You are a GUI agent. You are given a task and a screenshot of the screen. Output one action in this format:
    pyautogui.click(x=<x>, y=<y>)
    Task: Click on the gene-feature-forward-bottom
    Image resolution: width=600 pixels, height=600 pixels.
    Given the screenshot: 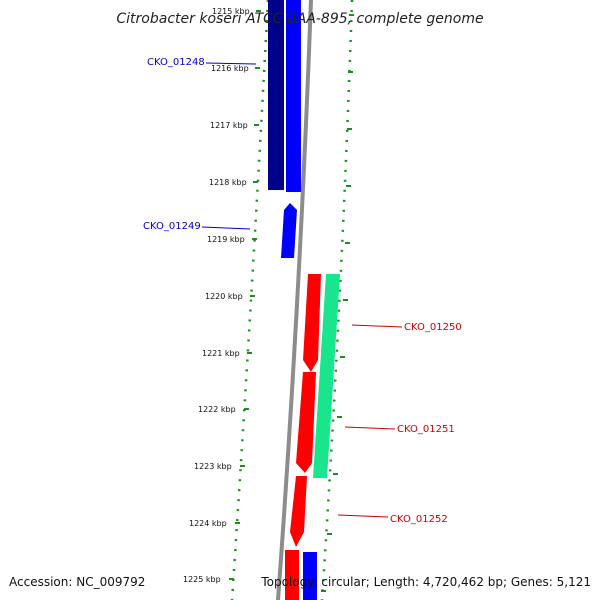 What is the action you would take?
    pyautogui.click(x=310, y=576)
    